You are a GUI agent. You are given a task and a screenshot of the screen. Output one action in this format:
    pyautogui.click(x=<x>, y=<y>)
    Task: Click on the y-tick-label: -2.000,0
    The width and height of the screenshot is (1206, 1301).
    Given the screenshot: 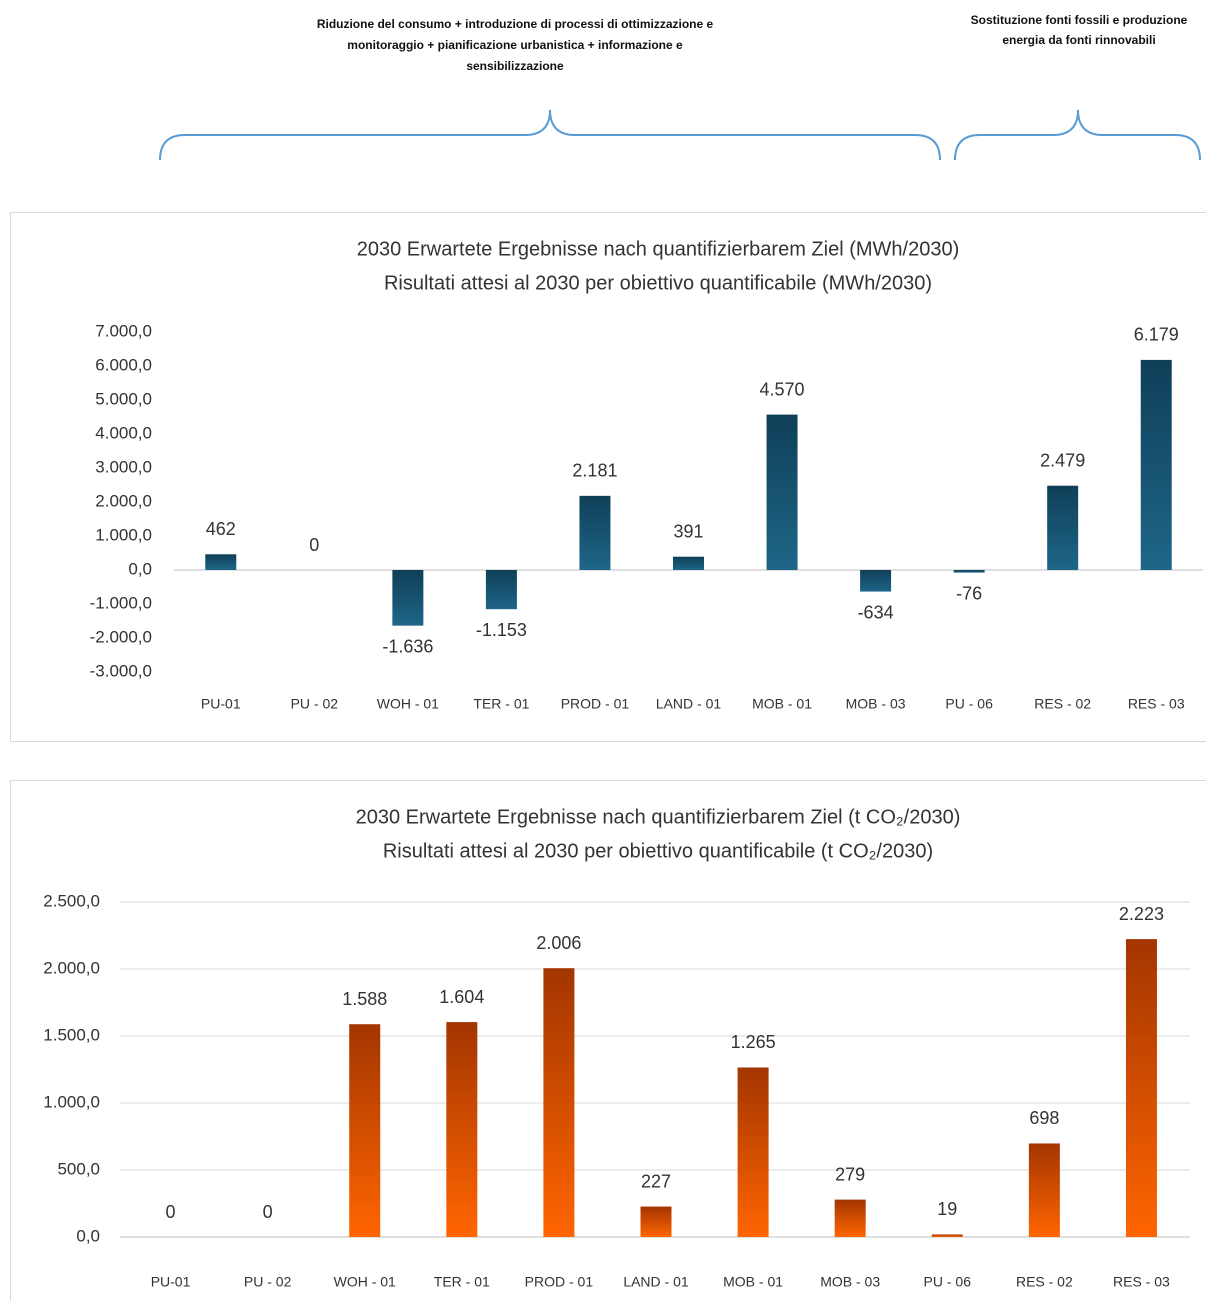 What is the action you would take?
    pyautogui.click(x=121, y=636)
    